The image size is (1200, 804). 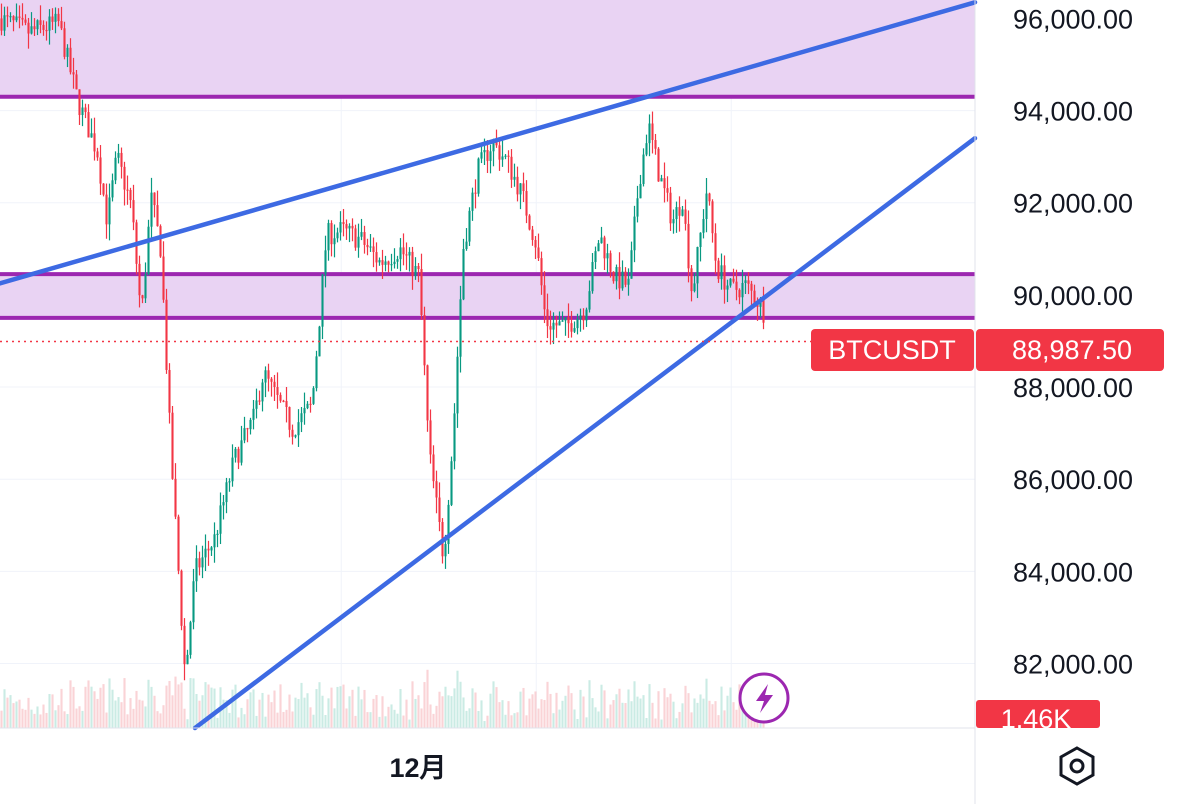 What do you see at coordinates (1070, 350) in the screenshot?
I see `last-price-tag: 88,987.50` at bounding box center [1070, 350].